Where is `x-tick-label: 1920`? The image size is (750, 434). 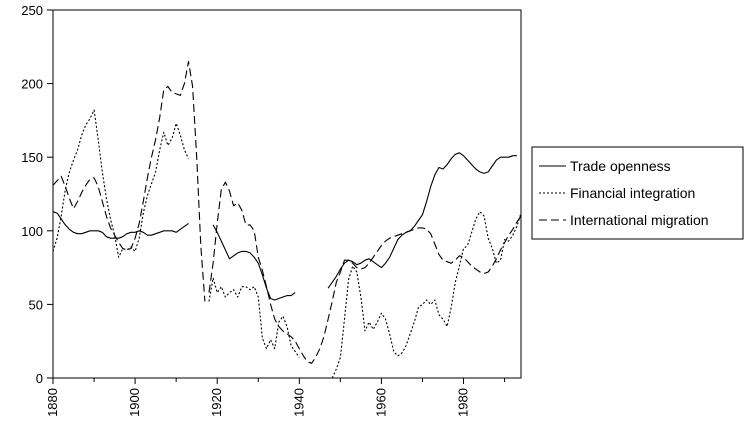 x-tick-label: 1920 is located at coordinates (216, 402).